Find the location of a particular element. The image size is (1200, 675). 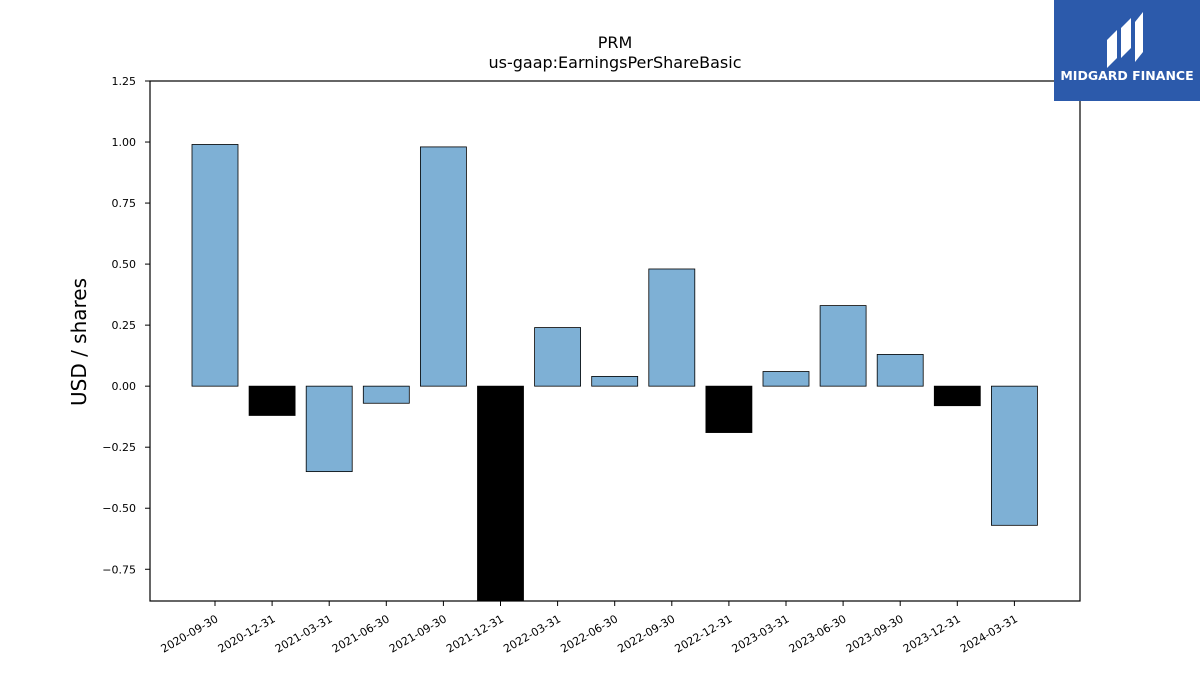

x-tick-label: 2024-03-31 is located at coordinates (989, 633).